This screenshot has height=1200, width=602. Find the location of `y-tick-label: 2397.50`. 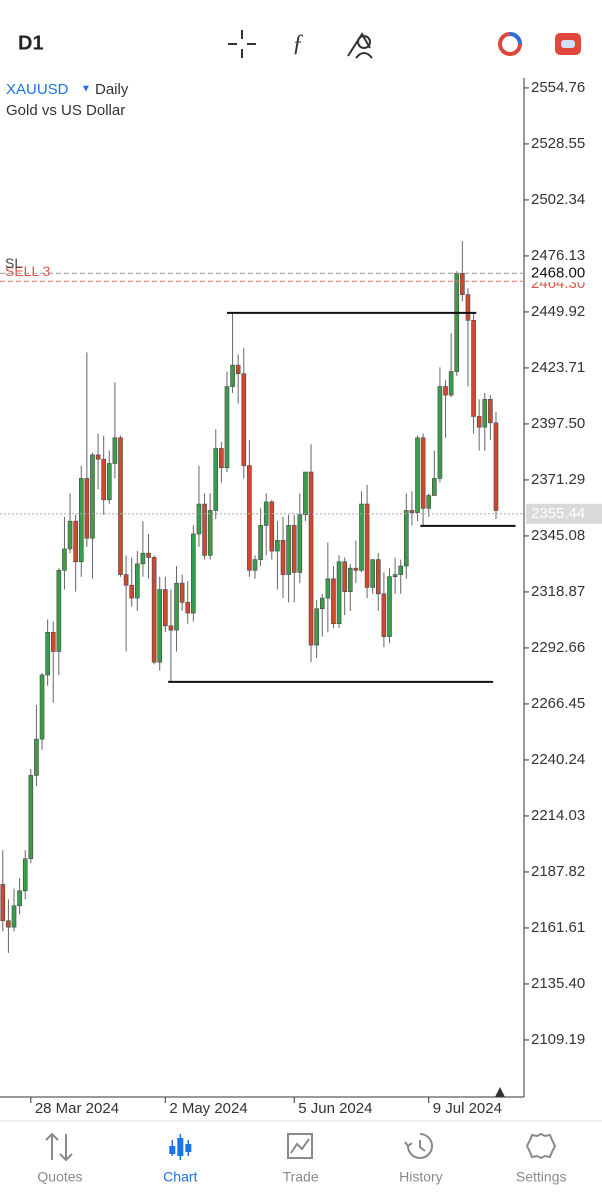

y-tick-label: 2397.50 is located at coordinates (558, 423).